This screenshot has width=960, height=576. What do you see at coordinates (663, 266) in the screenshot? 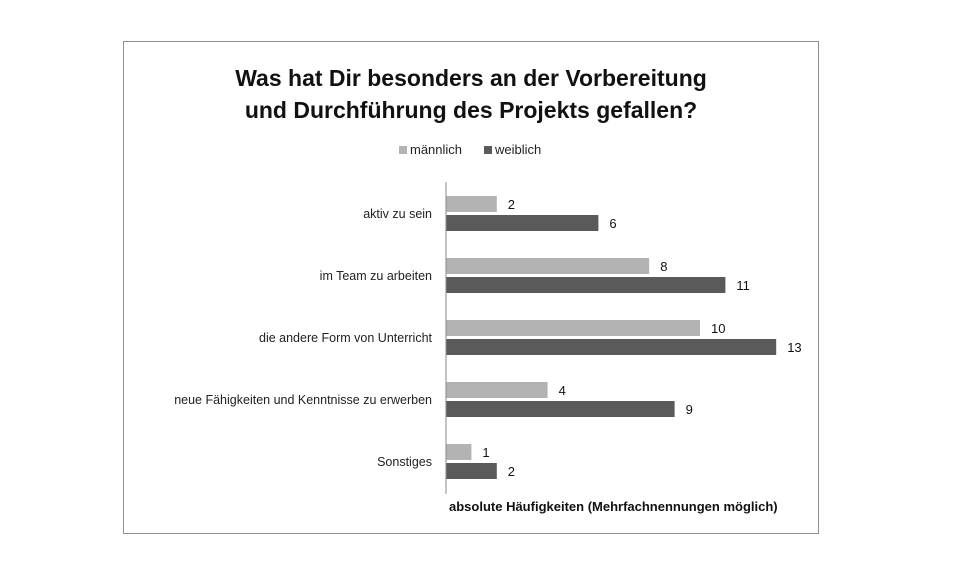
I see `value-label-maennlich-2: 8` at bounding box center [663, 266].